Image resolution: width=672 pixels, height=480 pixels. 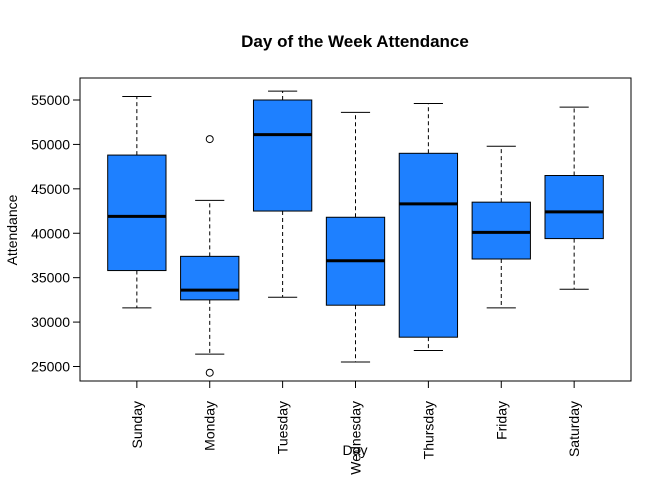 I want to click on x-tick-label: Tuesday, so click(x=283, y=427).